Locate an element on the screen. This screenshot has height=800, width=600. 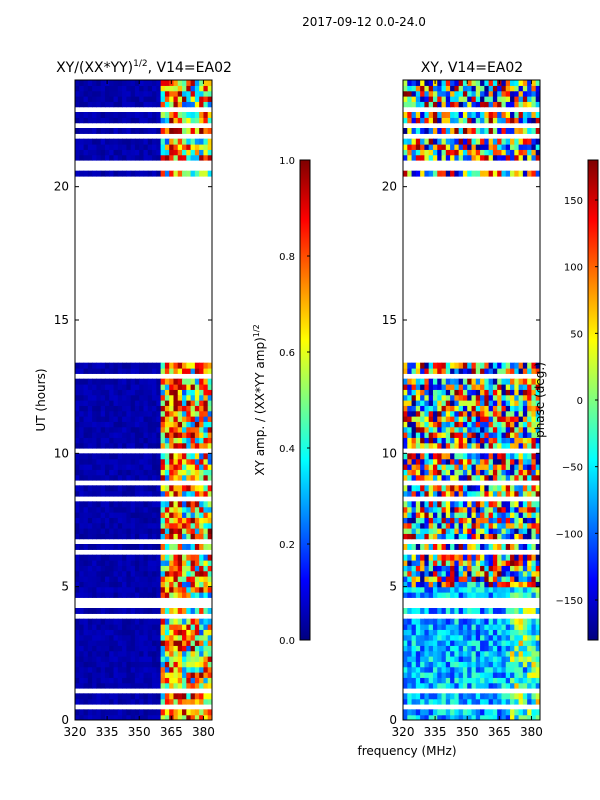
phase-colorbar-label: phase (deg.) is located at coordinates (540, 400).